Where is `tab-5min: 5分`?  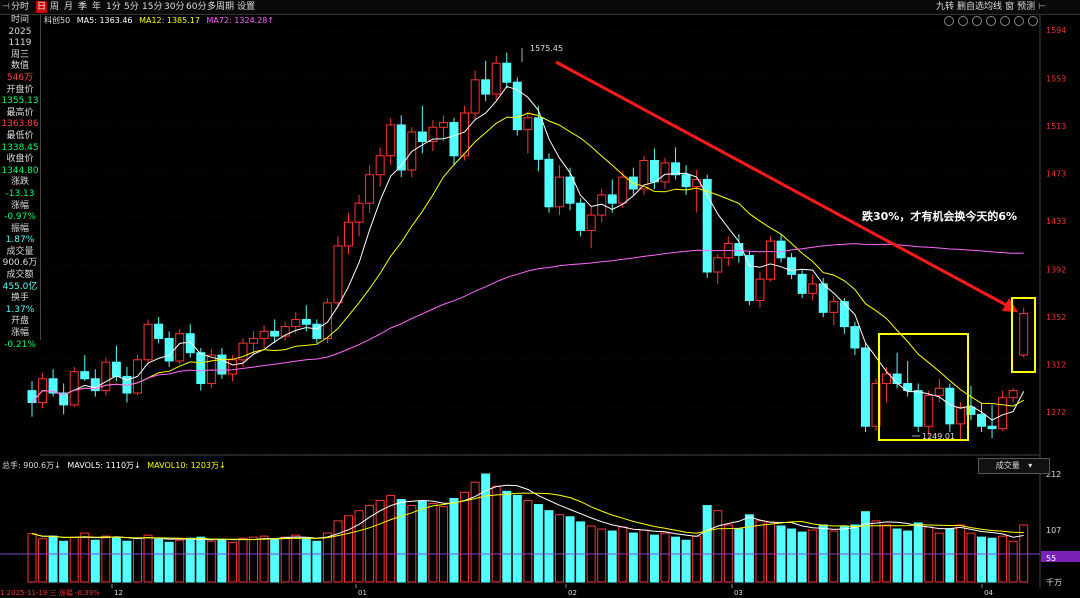 tab-5min: 5分 is located at coordinates (131, 7).